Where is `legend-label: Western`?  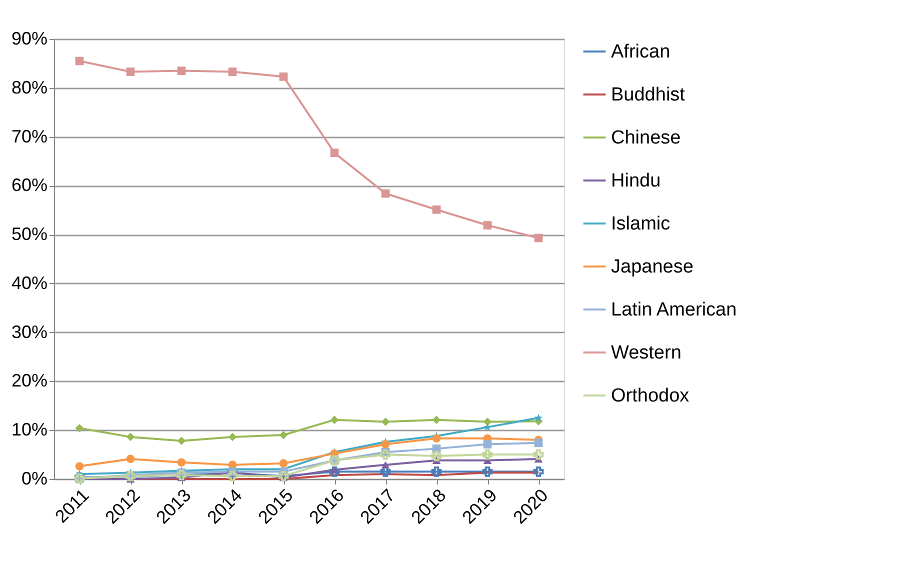 legend-label: Western is located at coordinates (646, 353).